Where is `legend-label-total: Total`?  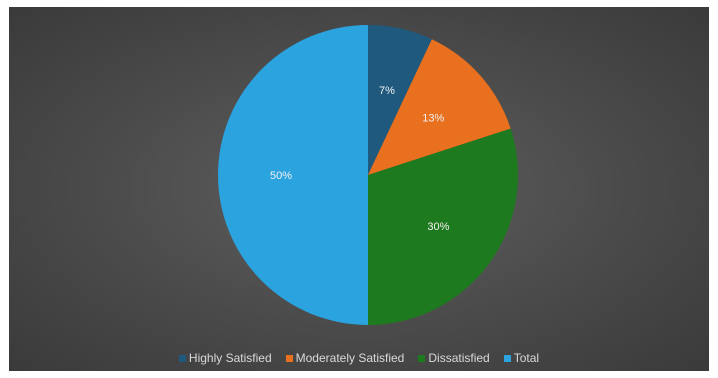
legend-label-total: Total is located at coordinates (526, 358).